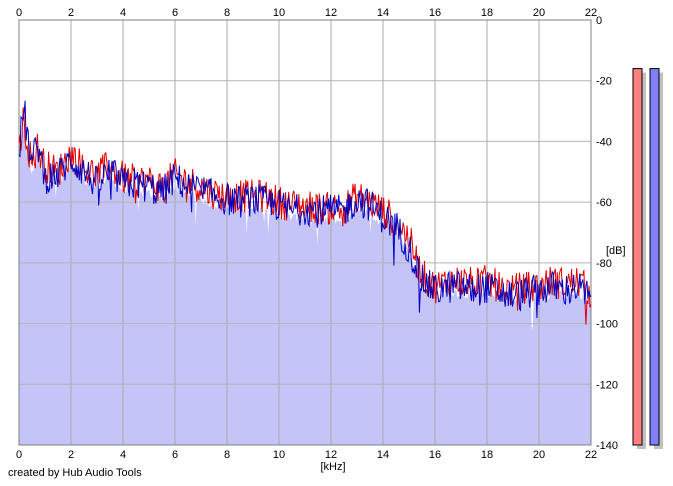 The width and height of the screenshot is (673, 486). Describe the element at coordinates (383, 13) in the screenshot. I see `x-tick-top: 14` at that location.